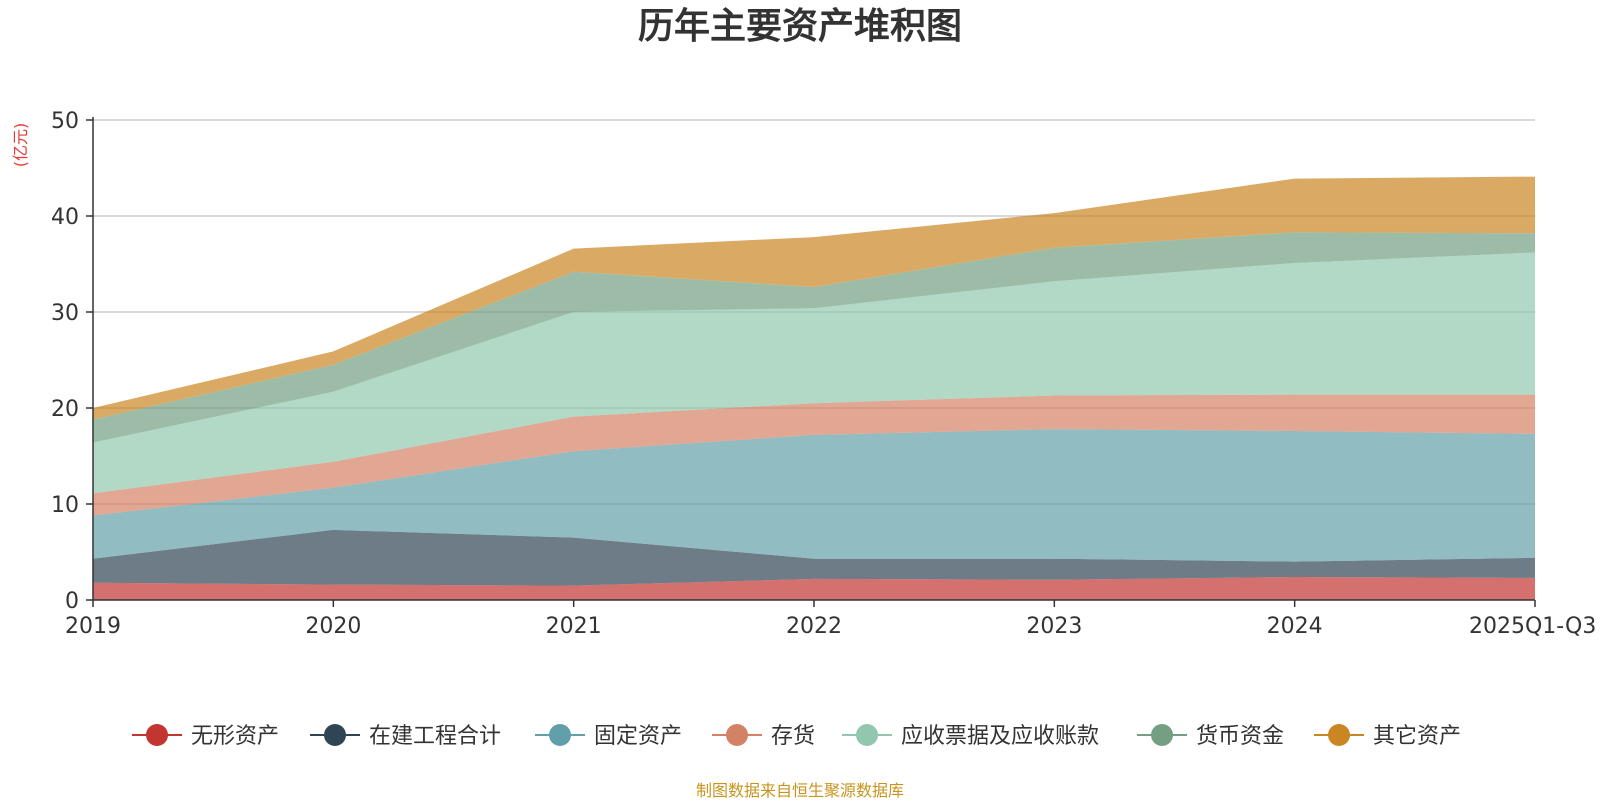 This screenshot has height=800, width=1600. What do you see at coordinates (72, 601) in the screenshot?
I see `y-tick-label: 0` at bounding box center [72, 601].